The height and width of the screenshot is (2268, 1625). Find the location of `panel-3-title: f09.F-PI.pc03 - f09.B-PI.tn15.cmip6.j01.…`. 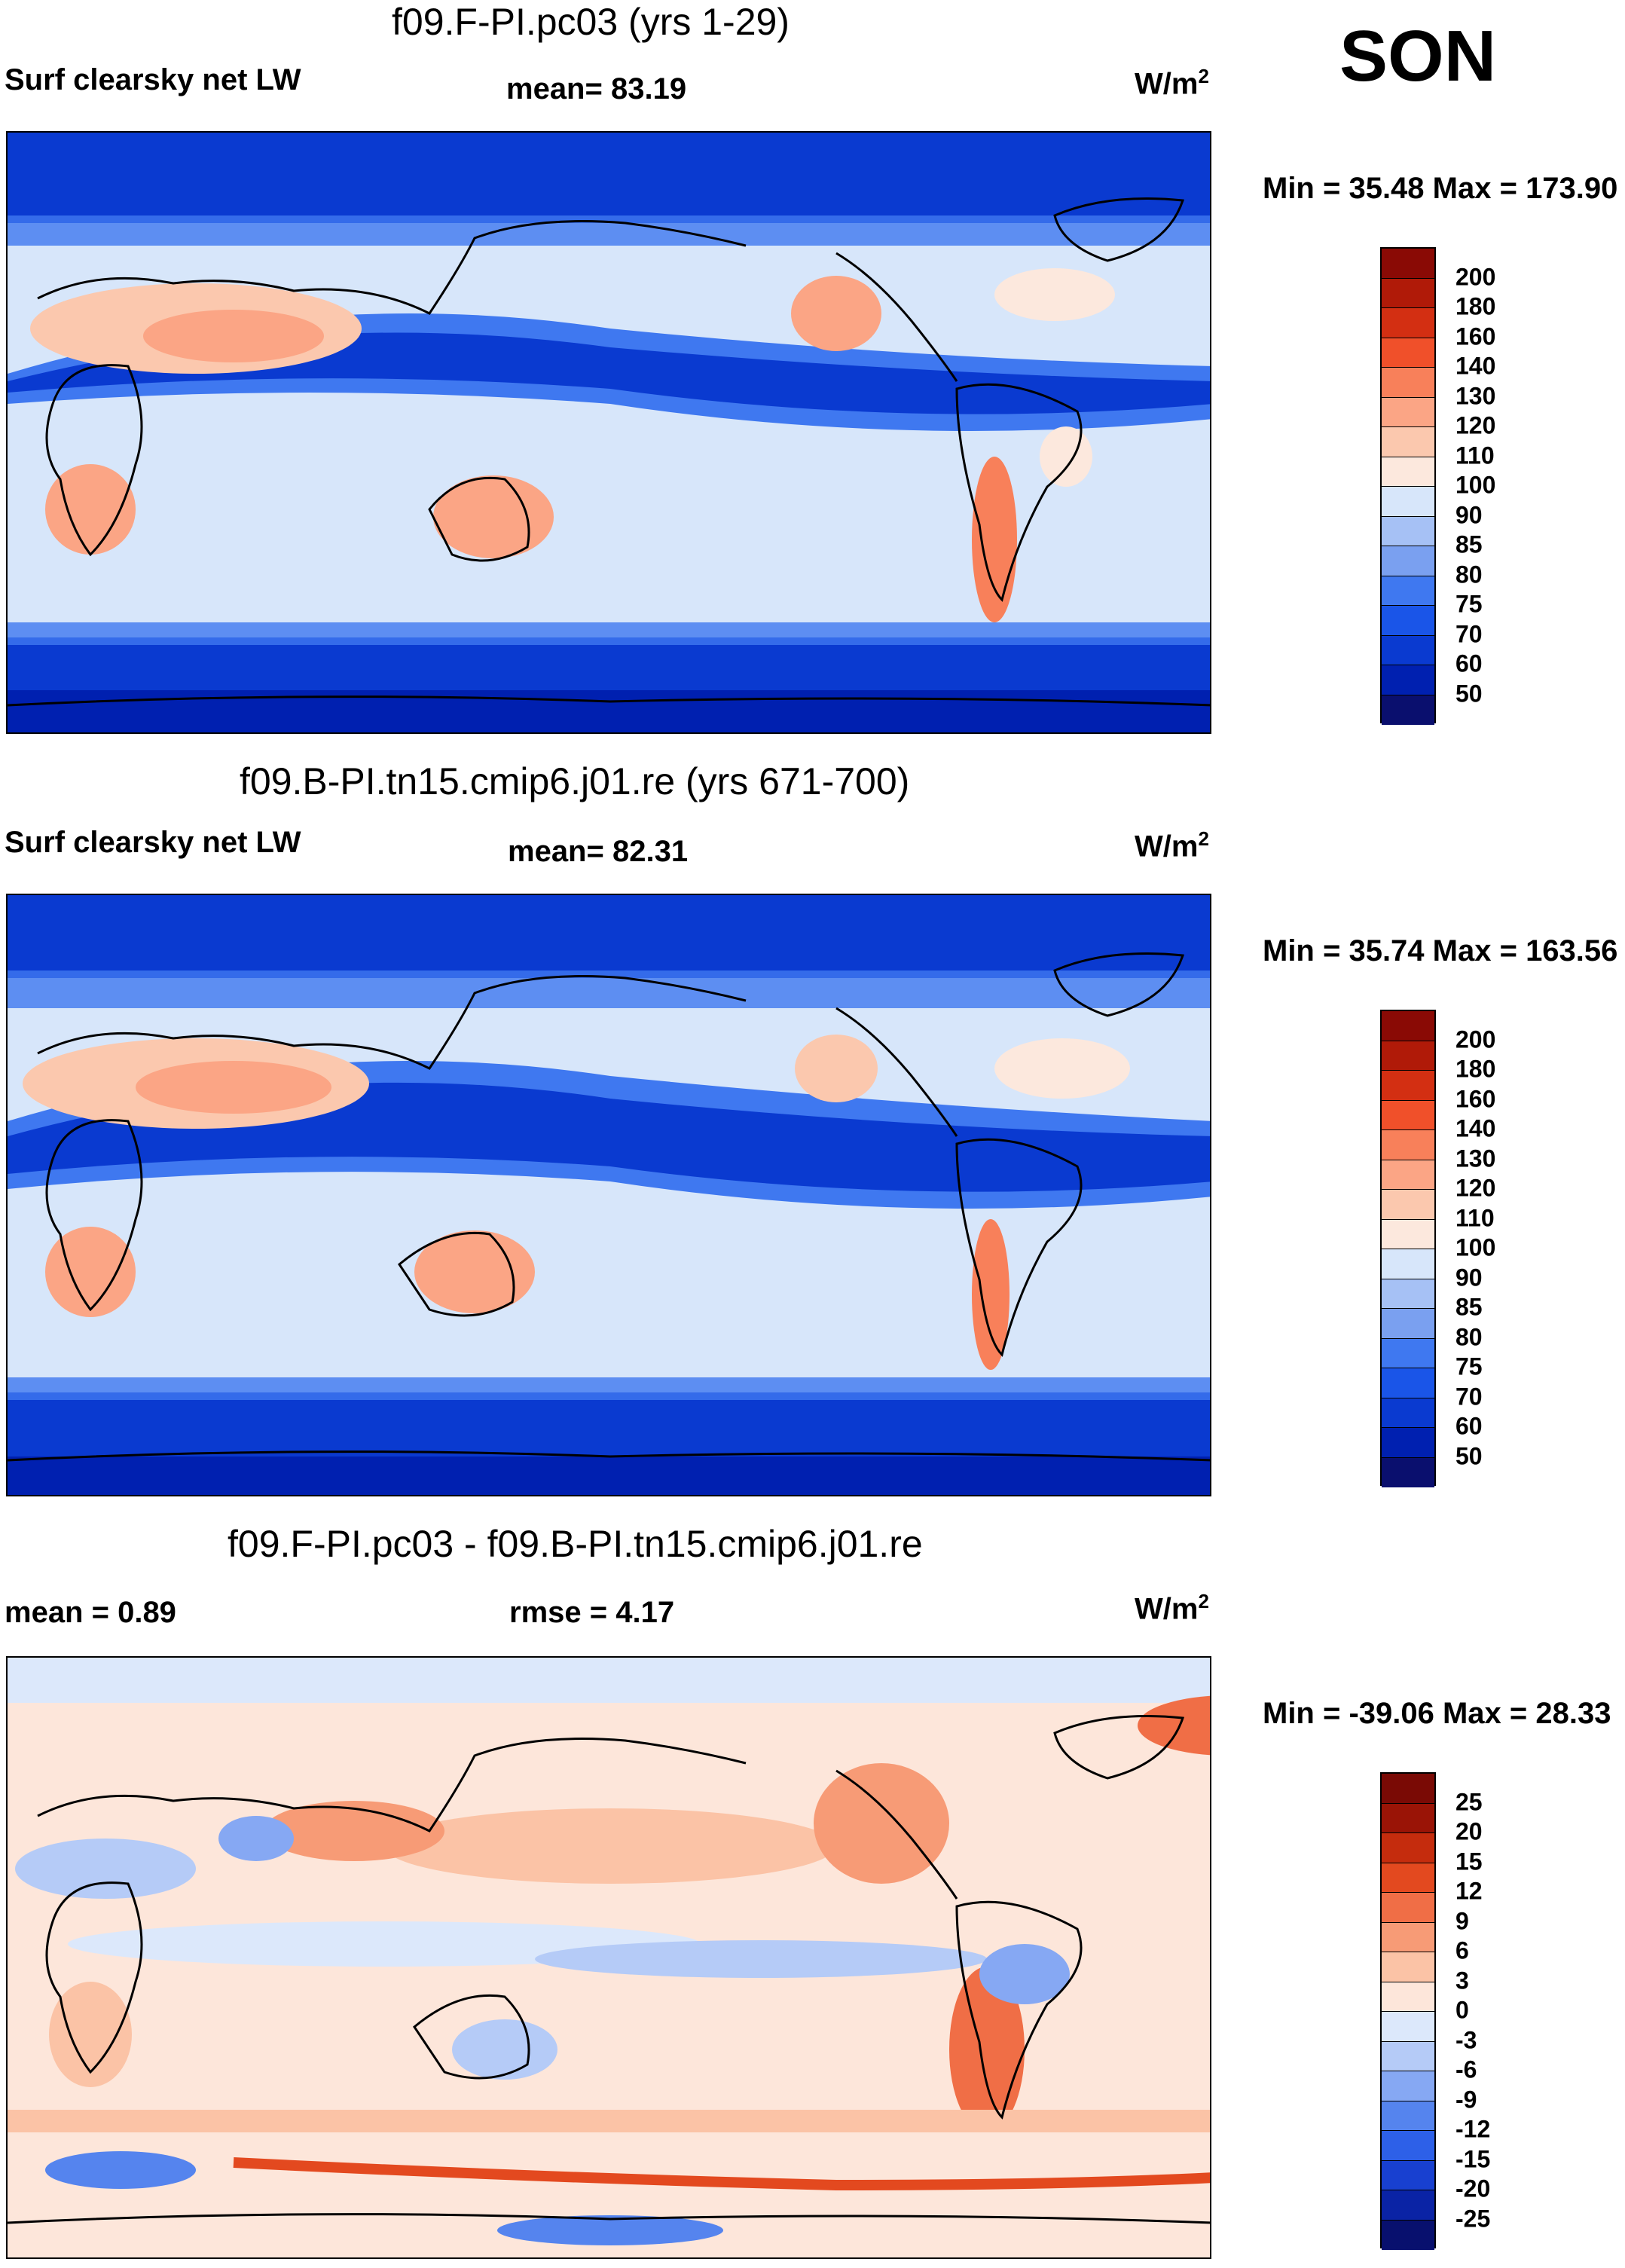

panel-3-title: f09.F-PI.pc03 - f09.B-PI.tn15.cmip6.j01.… is located at coordinates (575, 1544).